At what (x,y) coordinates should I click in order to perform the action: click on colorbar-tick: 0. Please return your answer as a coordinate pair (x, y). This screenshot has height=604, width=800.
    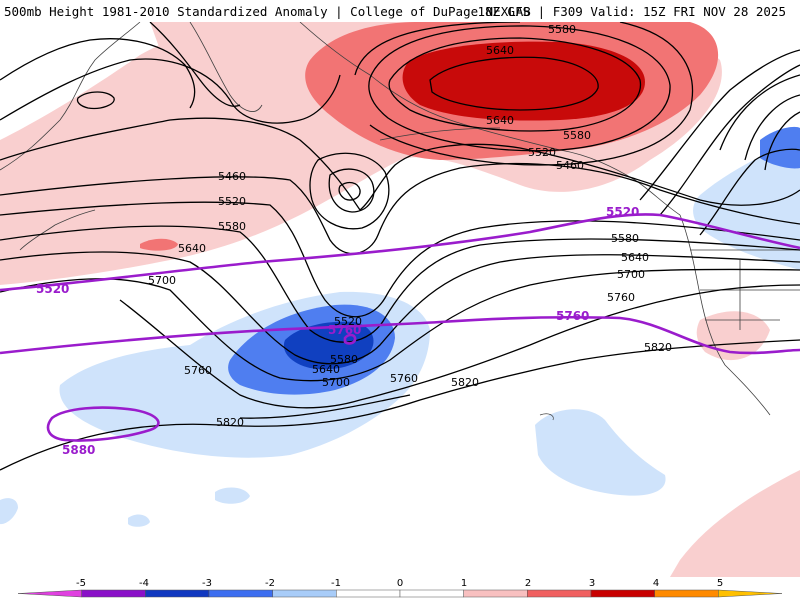
    Looking at the image, I should click on (400, 583).